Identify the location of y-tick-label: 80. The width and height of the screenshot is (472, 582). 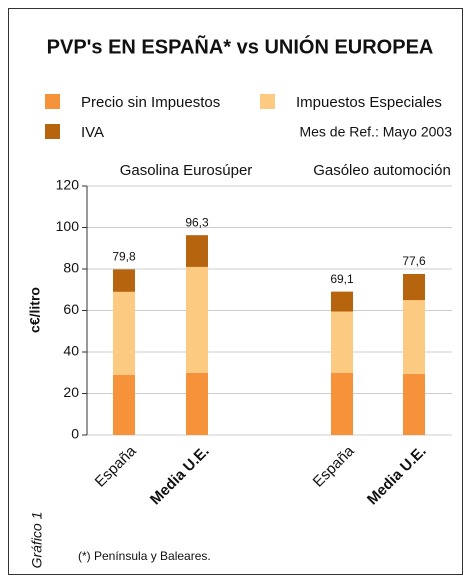
(71, 268).